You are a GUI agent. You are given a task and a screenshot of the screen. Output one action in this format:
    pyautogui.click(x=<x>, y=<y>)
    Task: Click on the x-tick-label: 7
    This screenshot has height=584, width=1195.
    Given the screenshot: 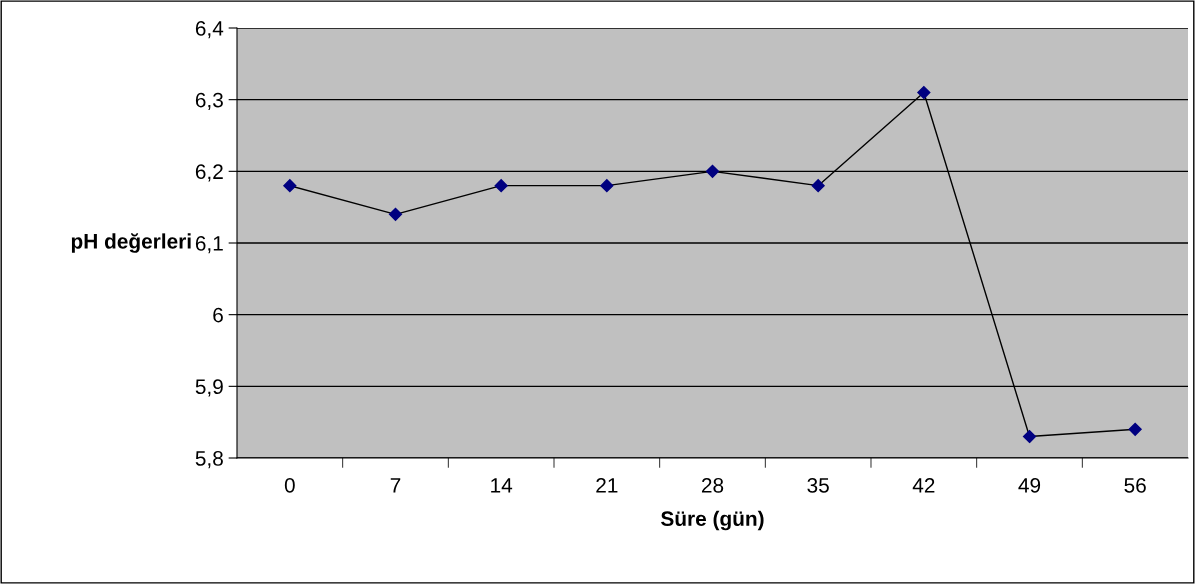 What is the action you would take?
    pyautogui.click(x=395, y=485)
    